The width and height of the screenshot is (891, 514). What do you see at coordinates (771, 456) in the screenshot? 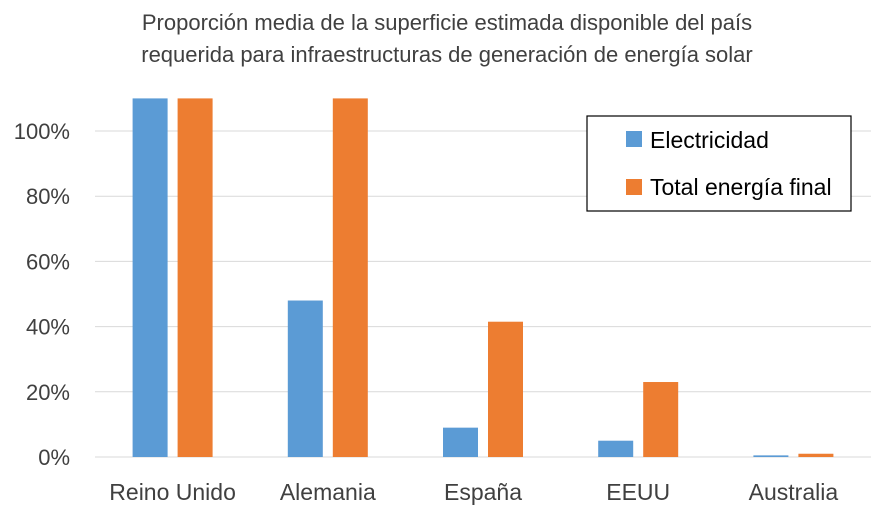
I see `bar-electricidad-australia` at bounding box center [771, 456].